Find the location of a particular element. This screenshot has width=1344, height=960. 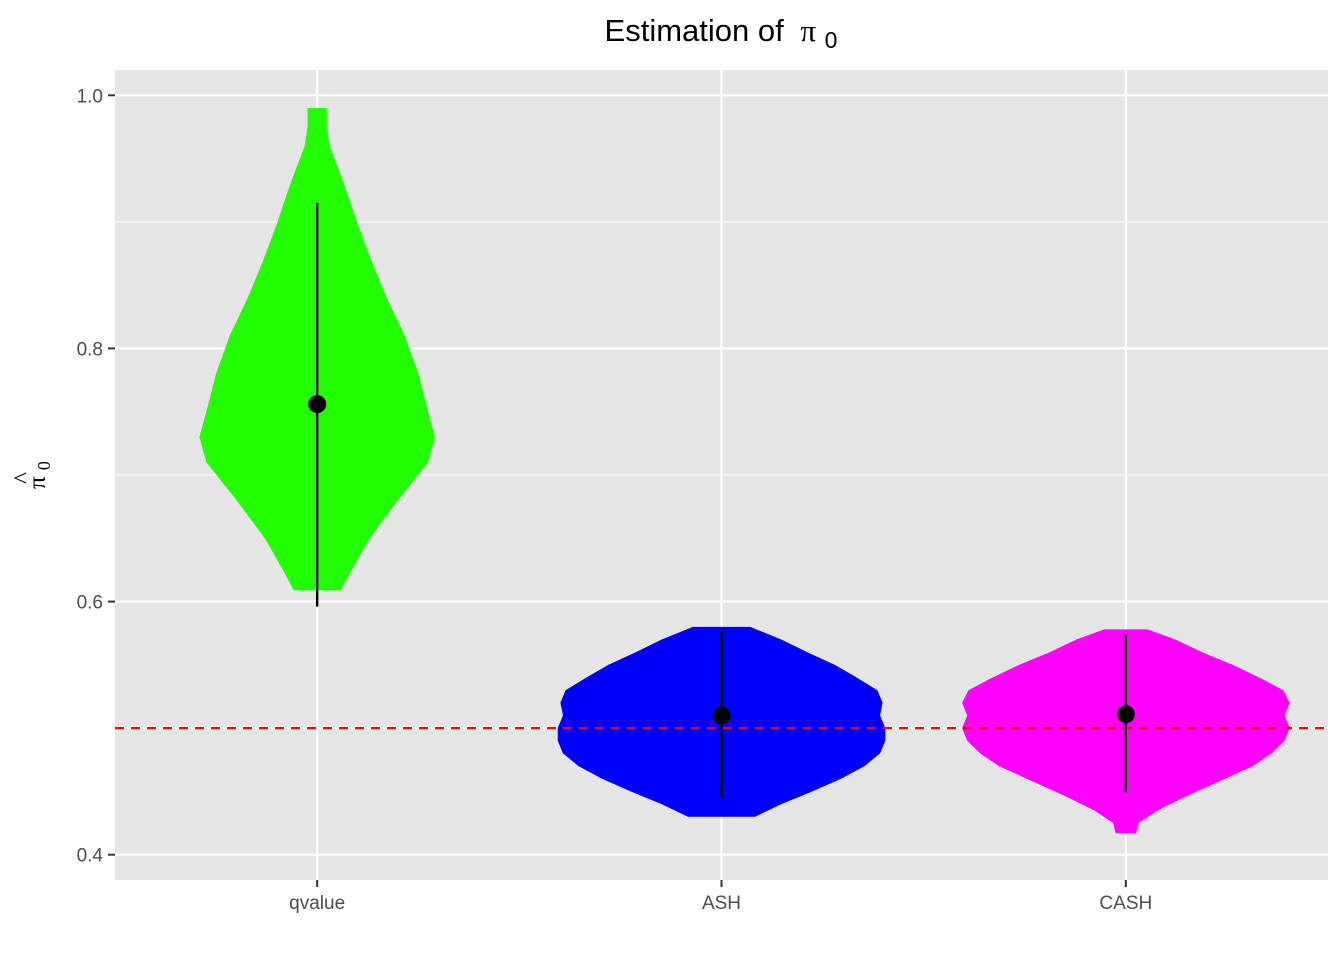

chart-title-text: Estimation of is located at coordinates (695, 30).